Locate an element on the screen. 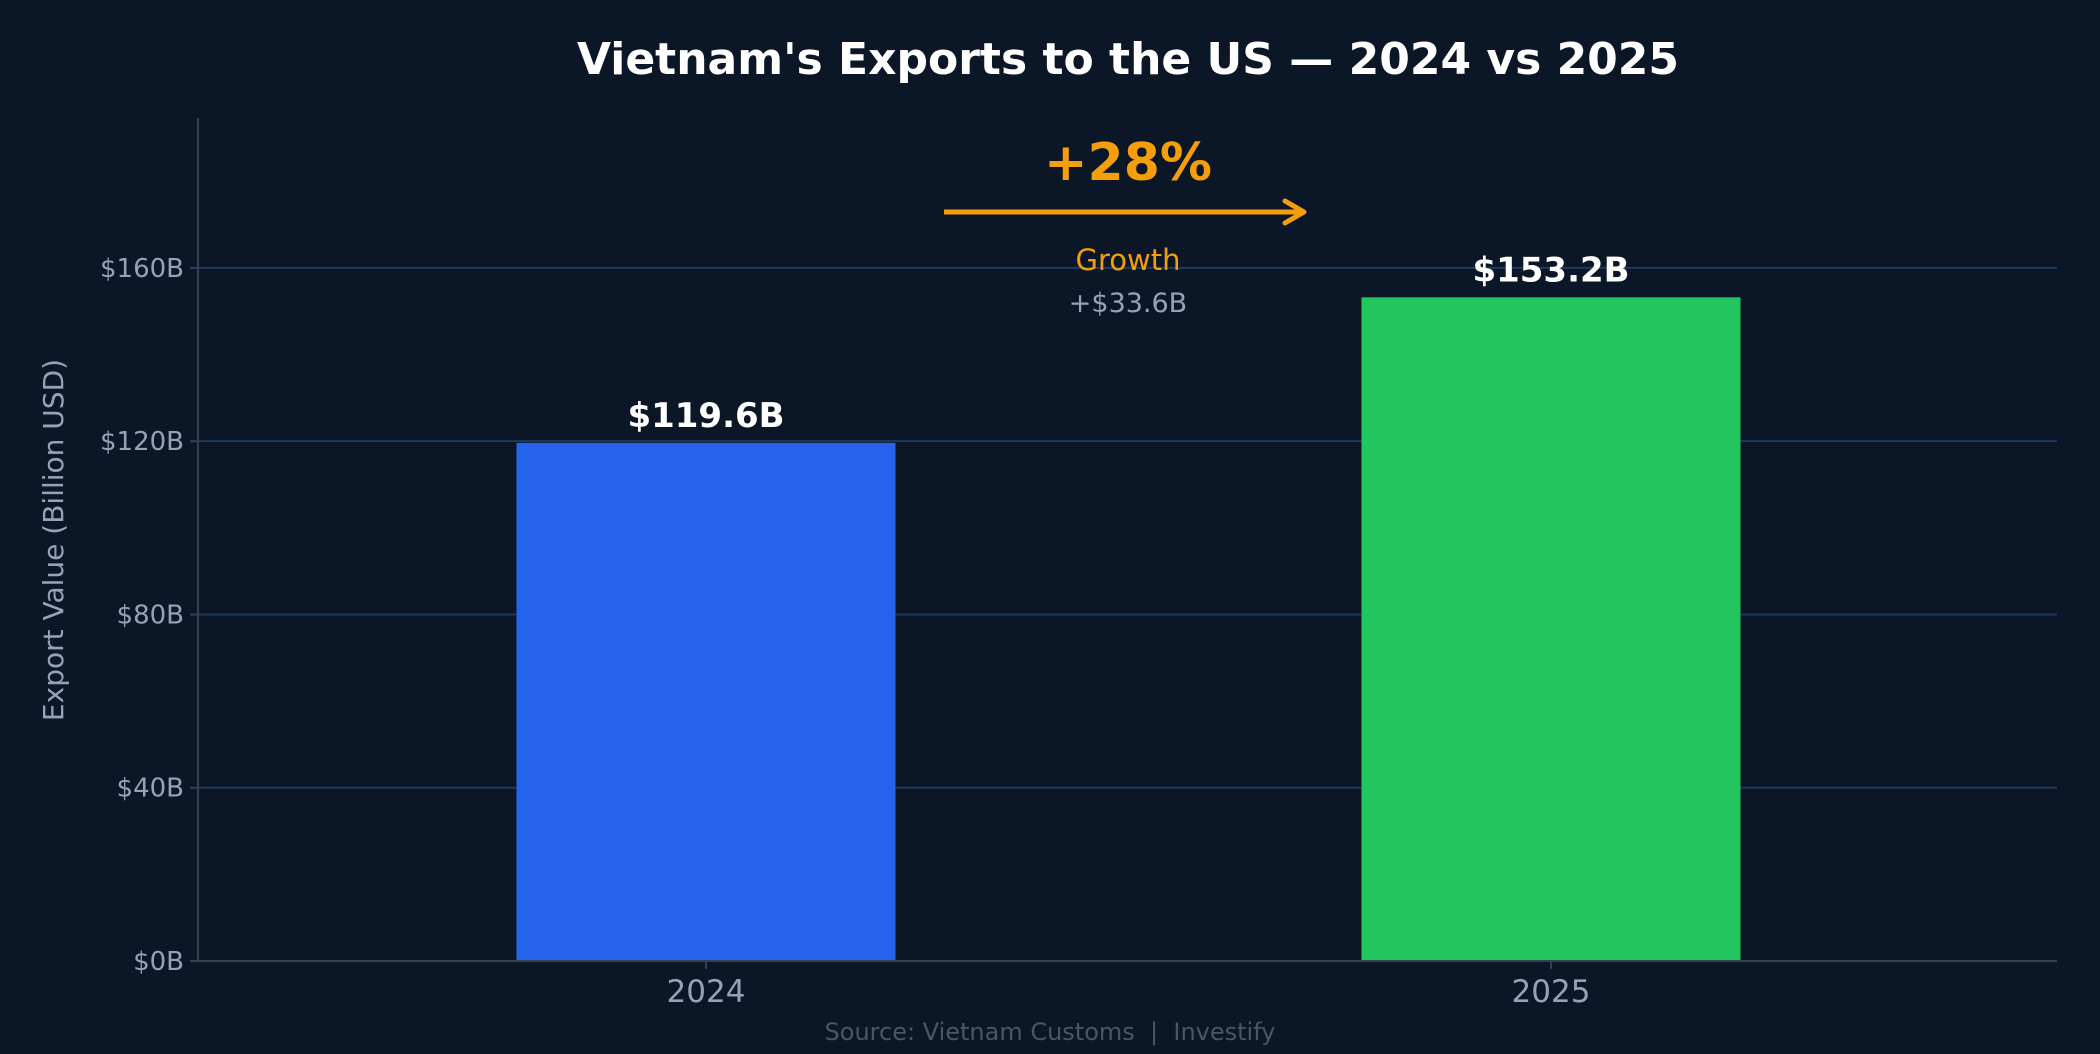 The height and width of the screenshot is (1054, 2100). y-tick-label: $120B is located at coordinates (142, 442).